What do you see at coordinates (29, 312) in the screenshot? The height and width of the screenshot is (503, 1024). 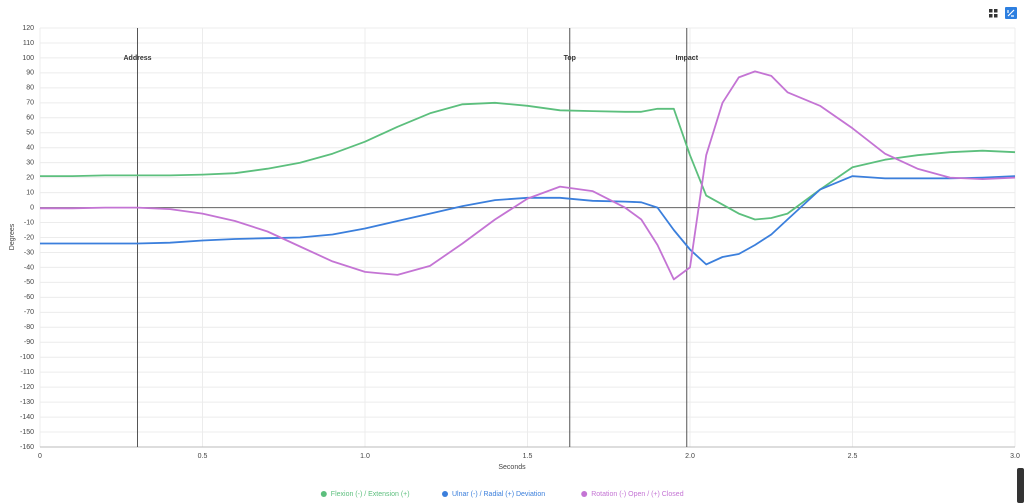 I see `y-tick-label: -70` at bounding box center [29, 312].